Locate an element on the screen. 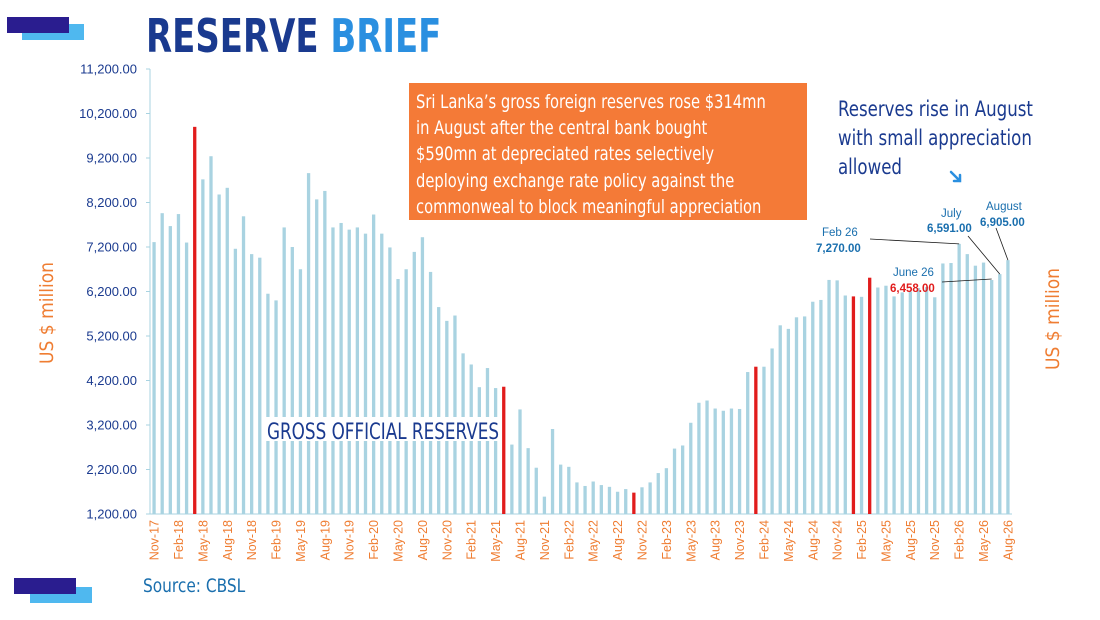  x-tick-label: Feb-20 is located at coordinates (374, 540).